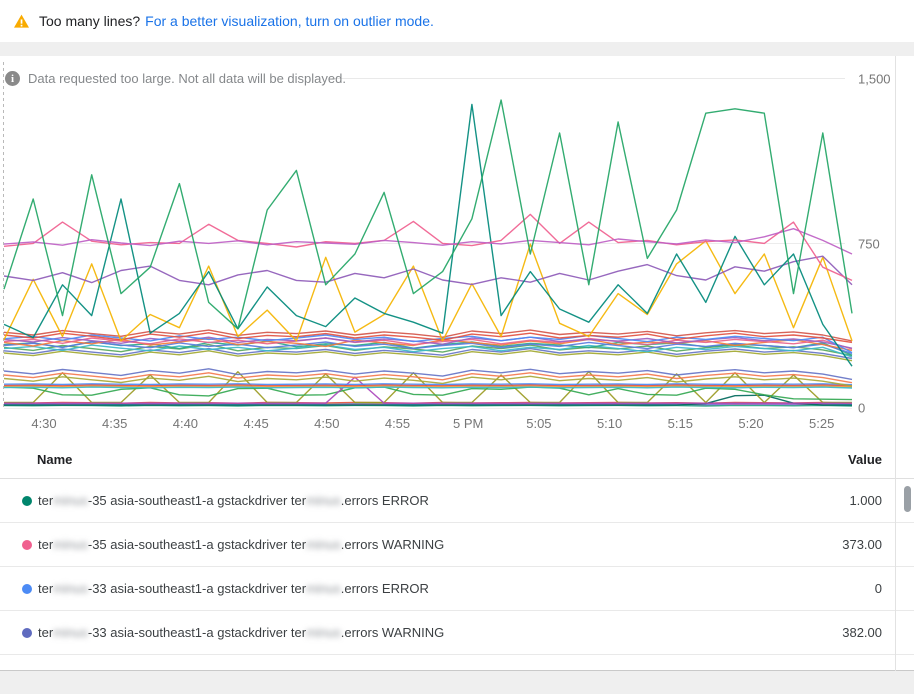 The image size is (914, 694). What do you see at coordinates (115, 423) in the screenshot?
I see `x-tick-label: 4:35` at bounding box center [115, 423].